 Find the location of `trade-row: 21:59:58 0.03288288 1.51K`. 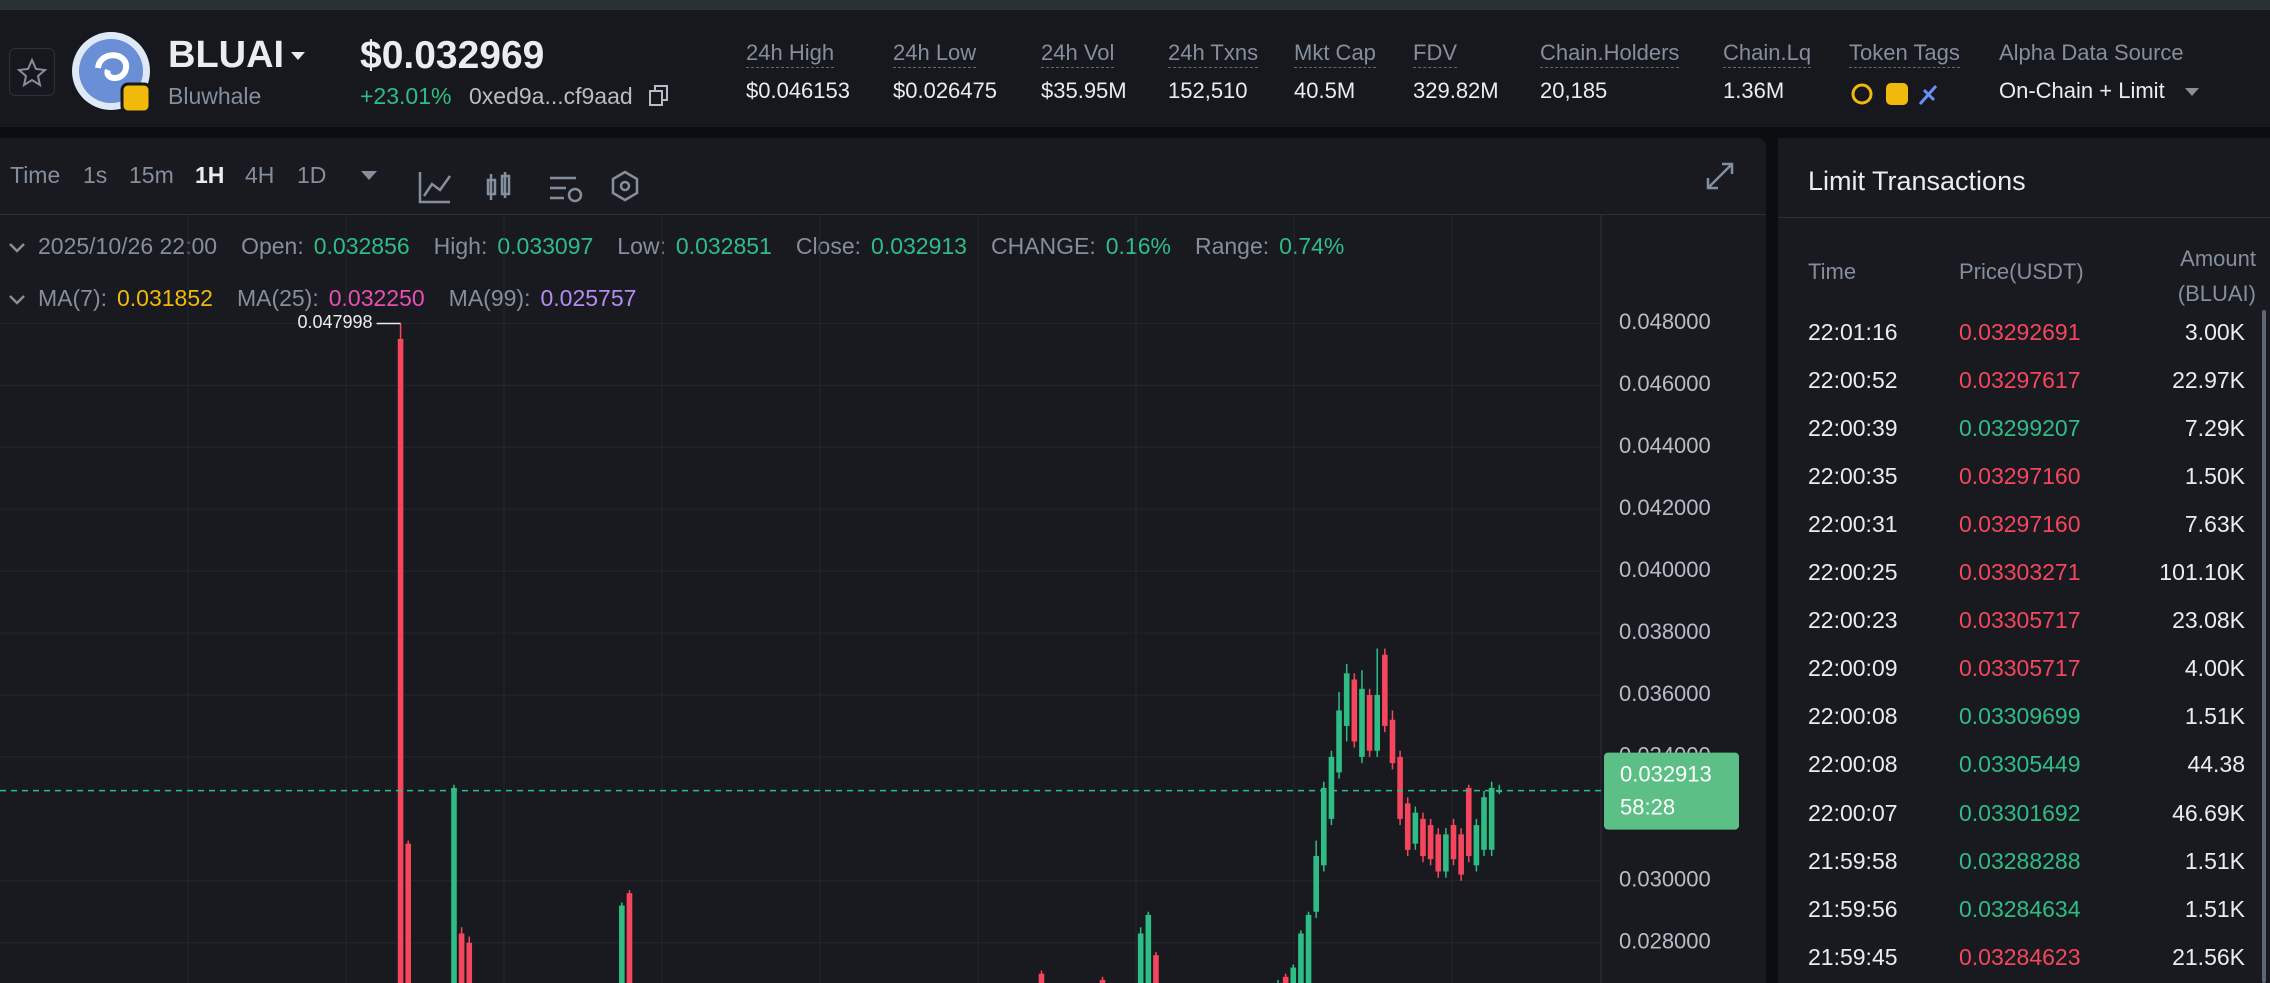

trade-row: 21:59:58 0.03288288 1.51K is located at coordinates (2026, 861).